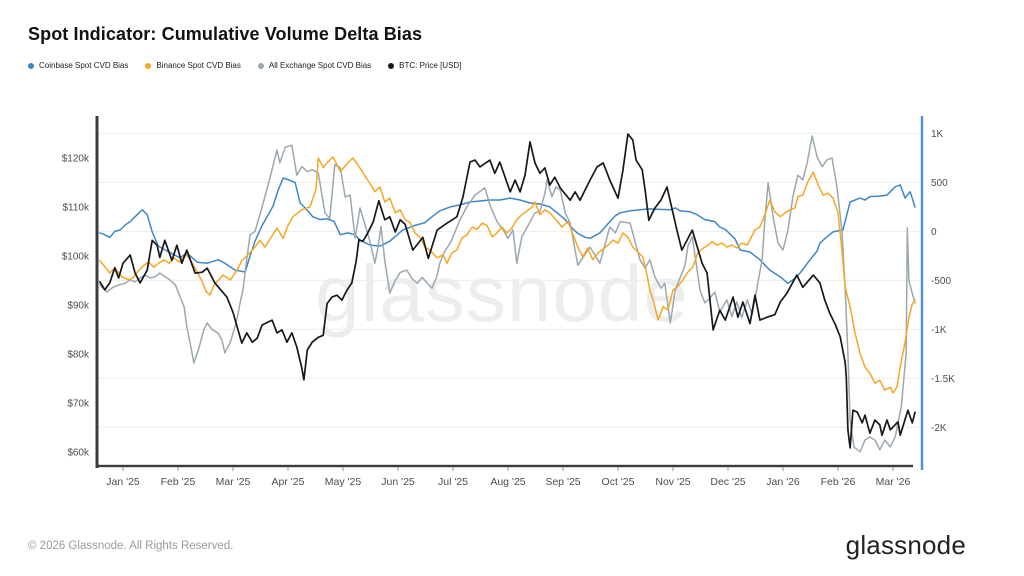 The image size is (1024, 576). What do you see at coordinates (391, 65) in the screenshot?
I see `legend-dot-btc-icon` at bounding box center [391, 65].